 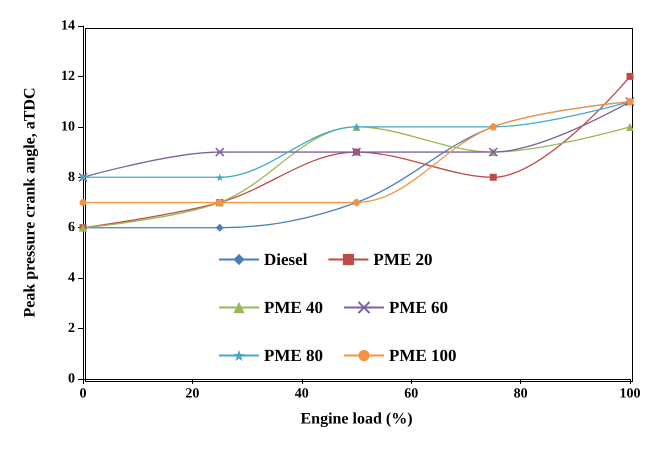 What do you see at coordinates (71, 177) in the screenshot?
I see `y-tick-label: 8` at bounding box center [71, 177].